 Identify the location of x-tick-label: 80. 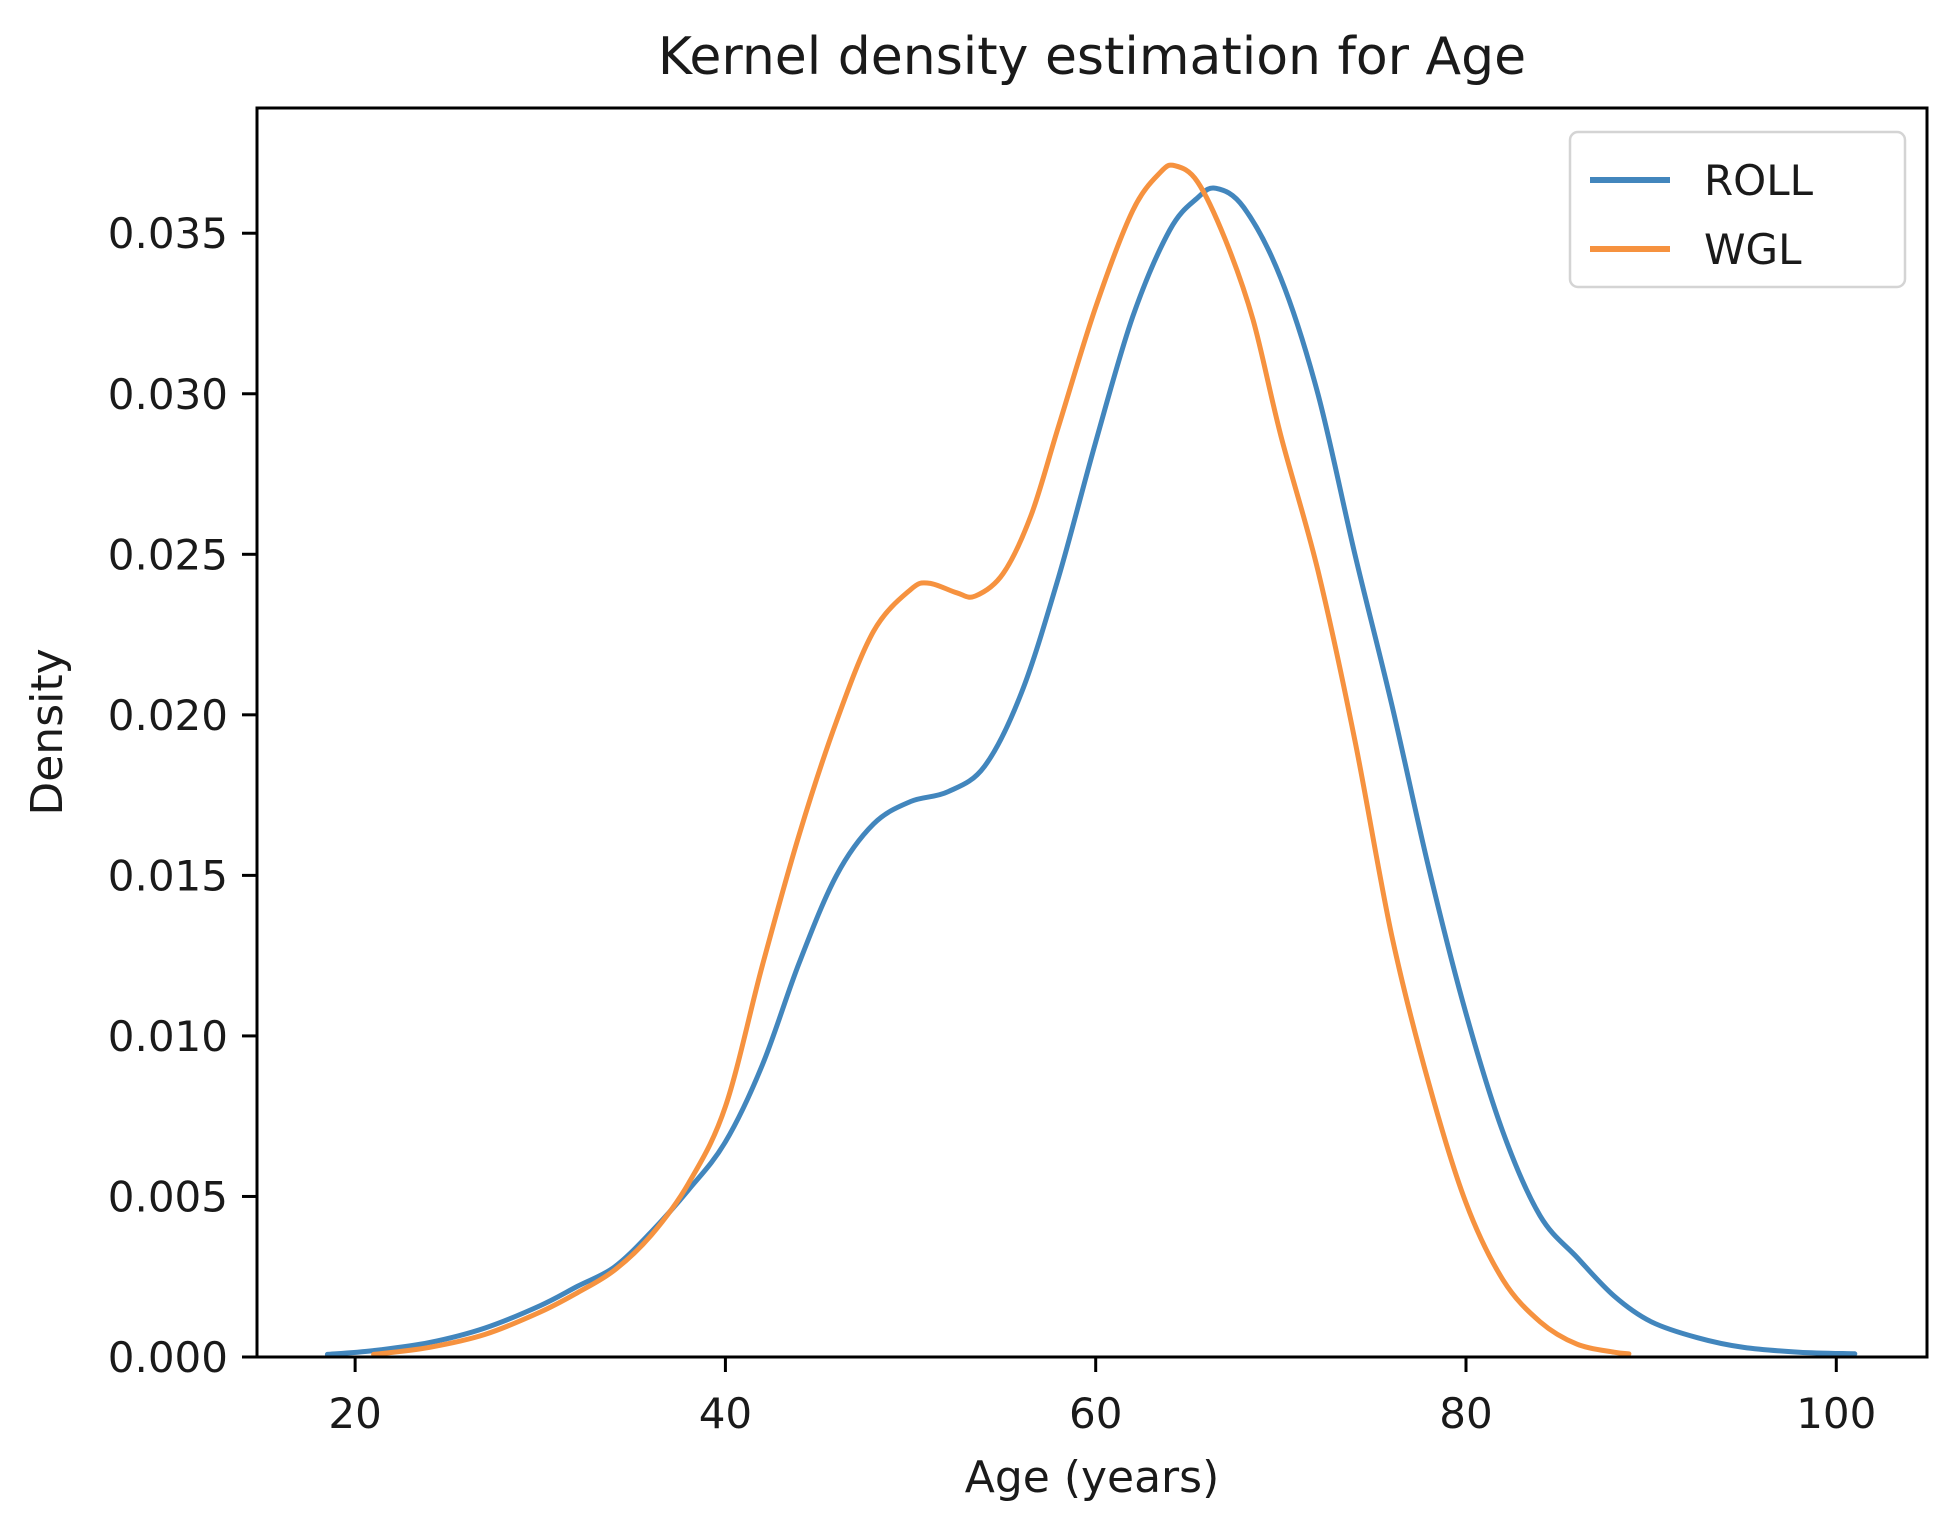
(1465, 1413).